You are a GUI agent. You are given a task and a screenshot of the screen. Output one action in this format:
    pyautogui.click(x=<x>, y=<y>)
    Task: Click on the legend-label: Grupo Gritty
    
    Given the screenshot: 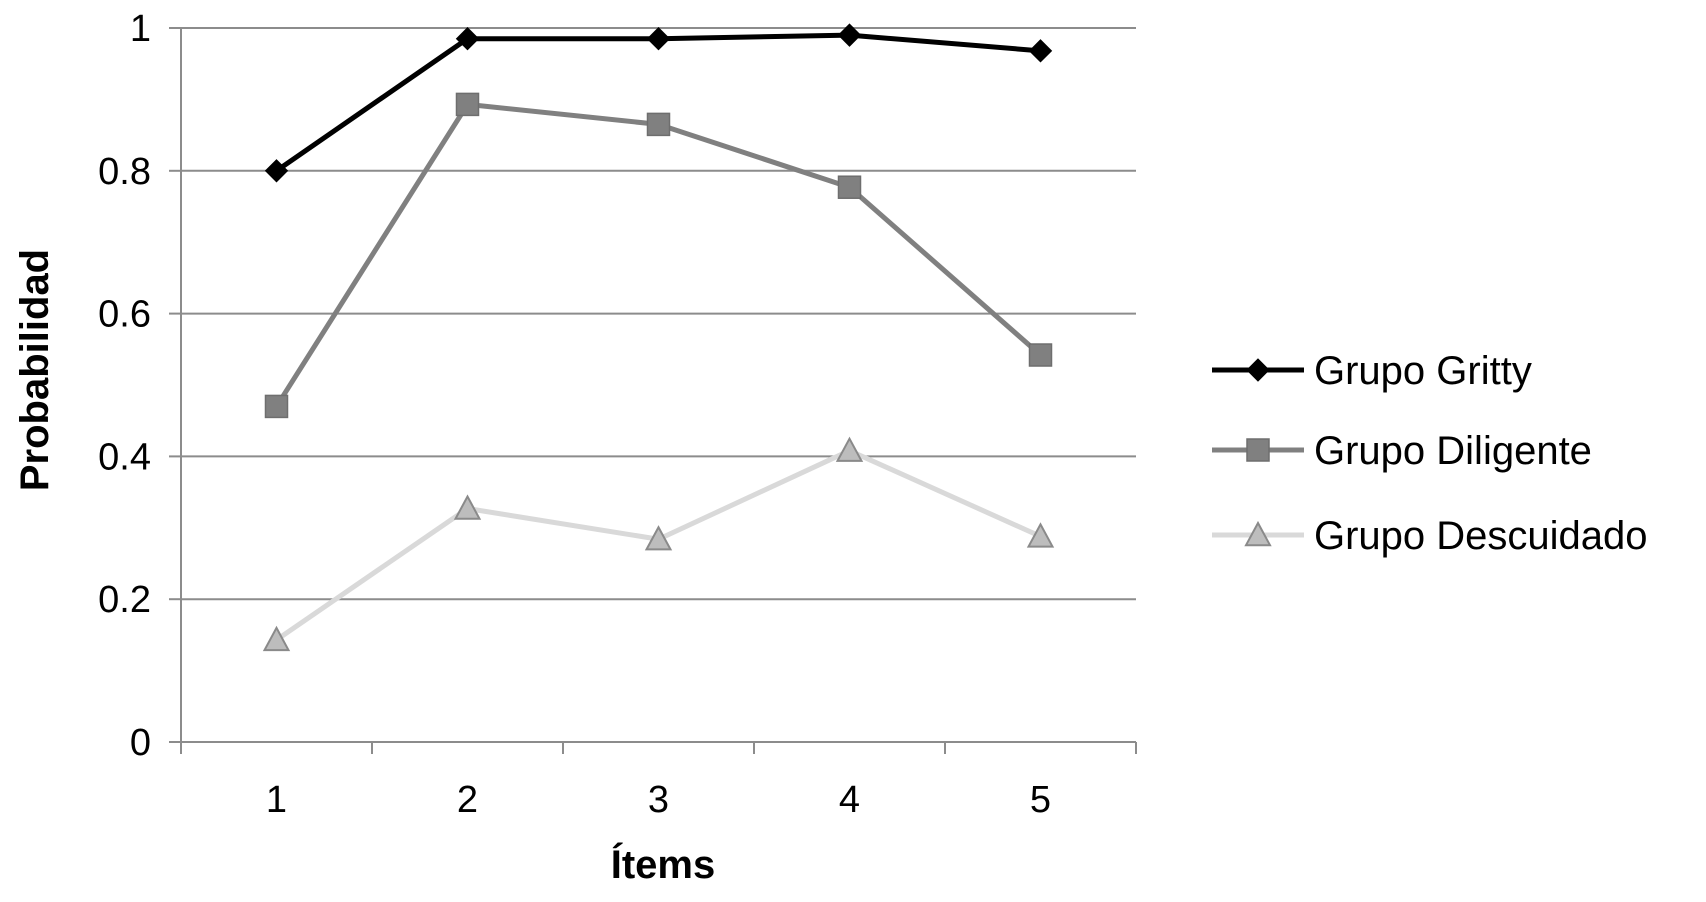 What is the action you would take?
    pyautogui.click(x=1423, y=371)
    